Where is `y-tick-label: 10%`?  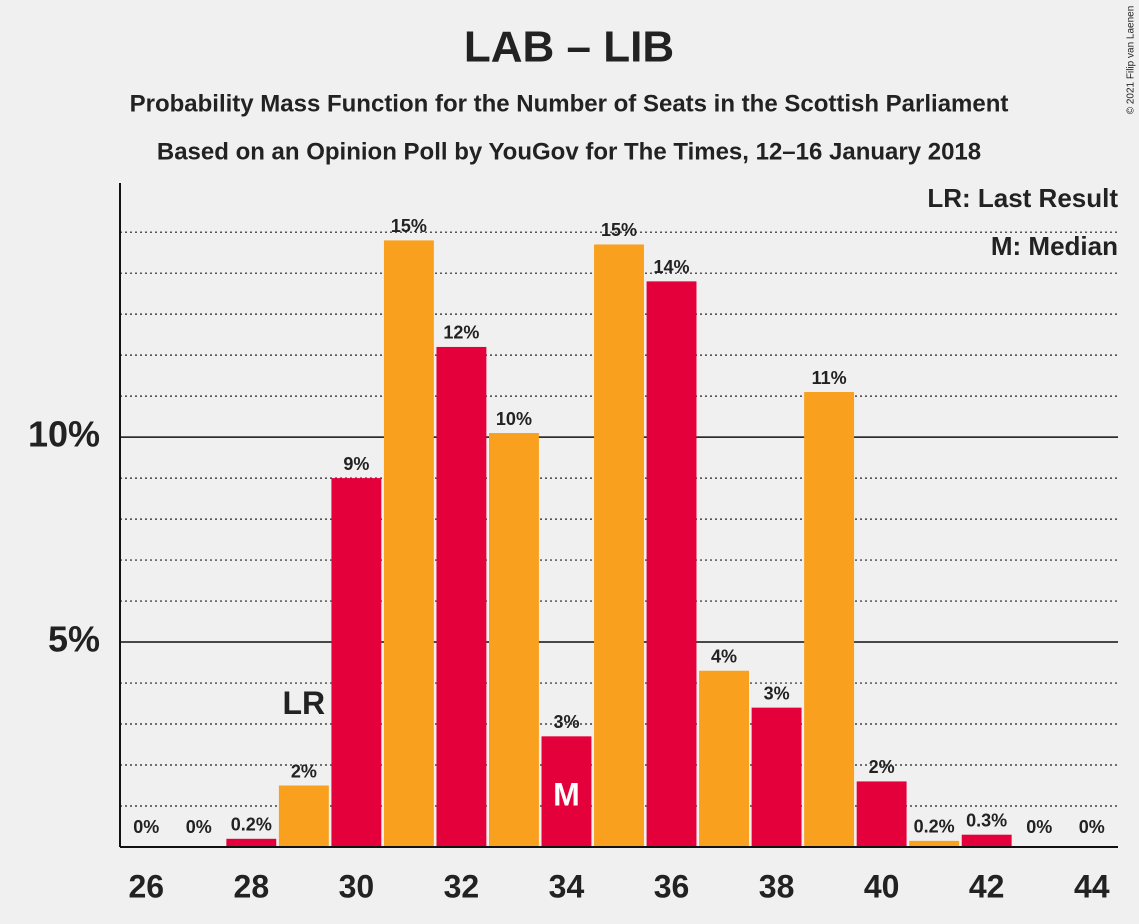
y-tick-label: 10% is located at coordinates (64, 434).